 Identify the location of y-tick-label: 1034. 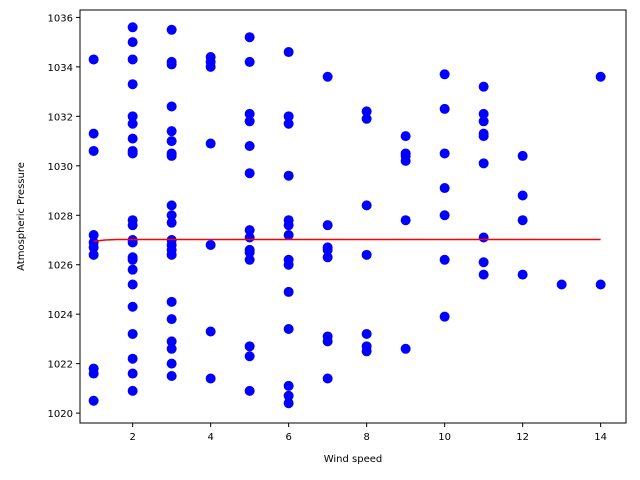
(60, 68).